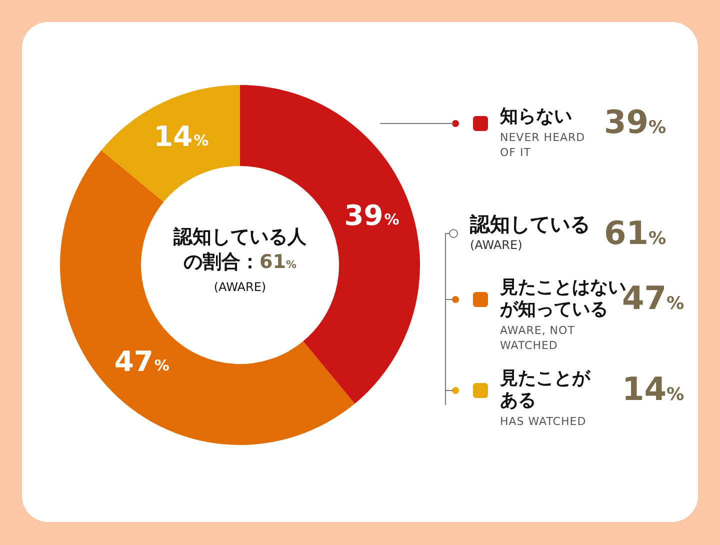 This screenshot has width=720, height=545. I want to click on text: 認知している (AWARE), so click(530, 232).